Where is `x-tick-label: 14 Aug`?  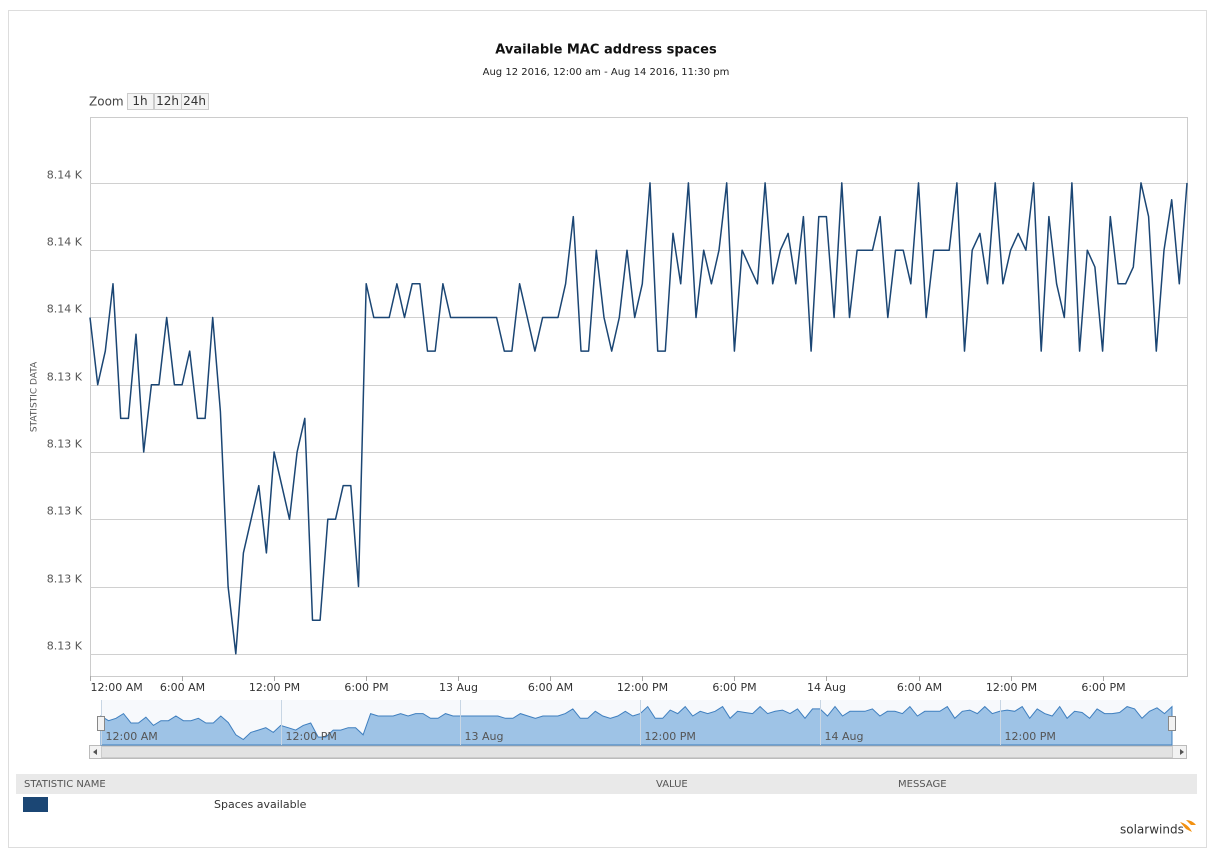 x-tick-label: 14 Aug is located at coordinates (826, 687).